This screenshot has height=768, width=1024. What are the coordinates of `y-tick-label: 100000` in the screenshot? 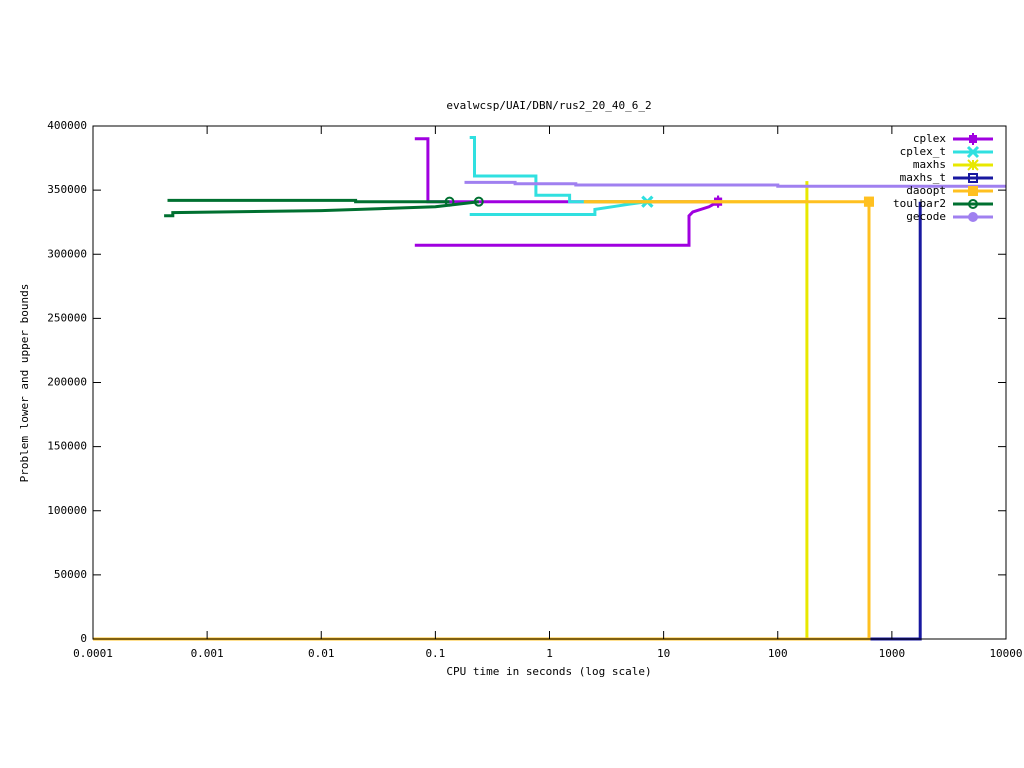 It's located at (67, 510).